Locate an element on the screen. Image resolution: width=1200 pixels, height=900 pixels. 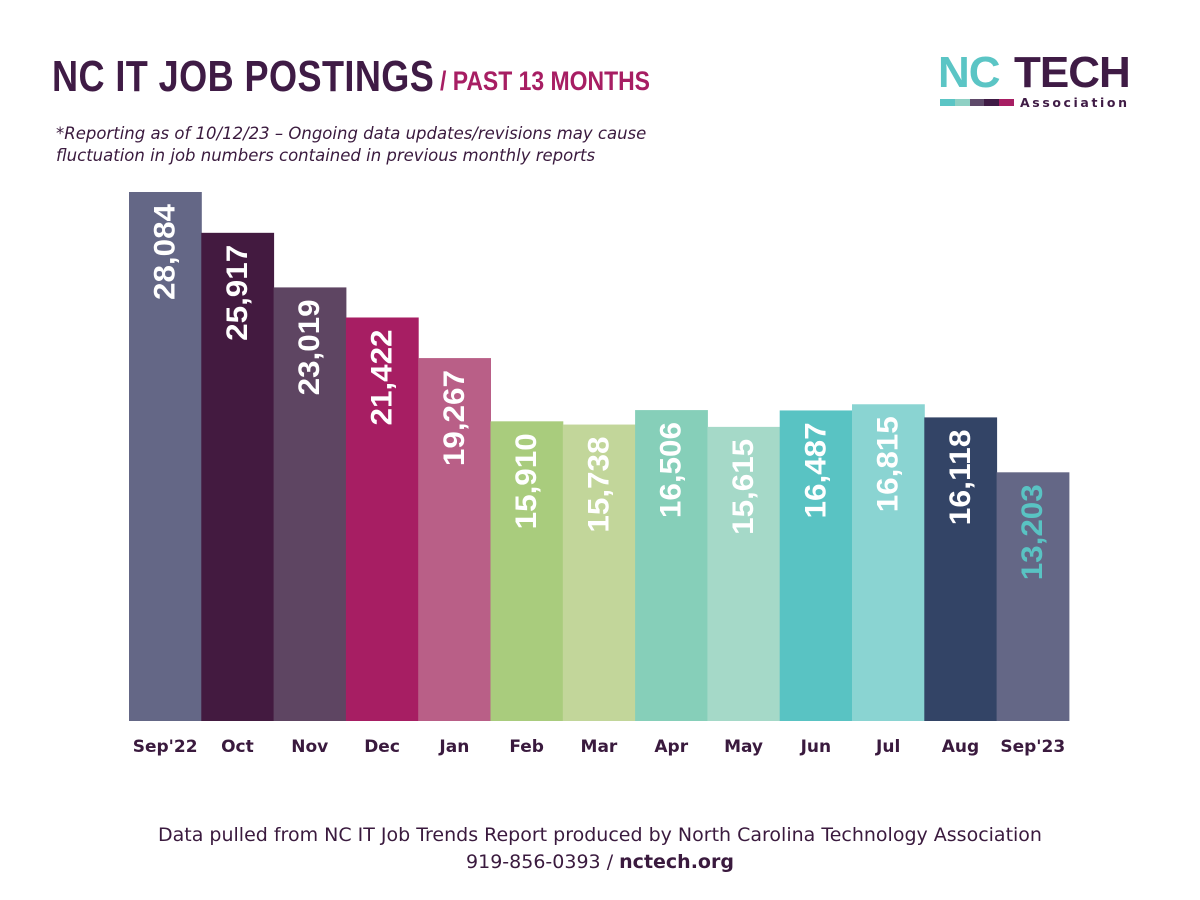
contact-footer: 919-856-0393 / nctech.org is located at coordinates (600, 862).